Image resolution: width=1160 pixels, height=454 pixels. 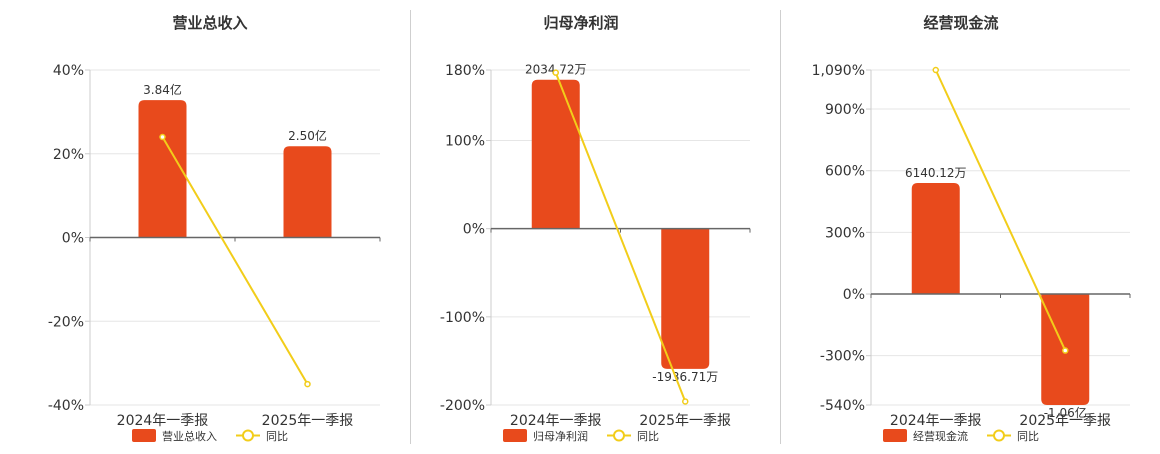 What do you see at coordinates (842, 357) in the screenshot?
I see `y-tick-label: -300%` at bounding box center [842, 357].